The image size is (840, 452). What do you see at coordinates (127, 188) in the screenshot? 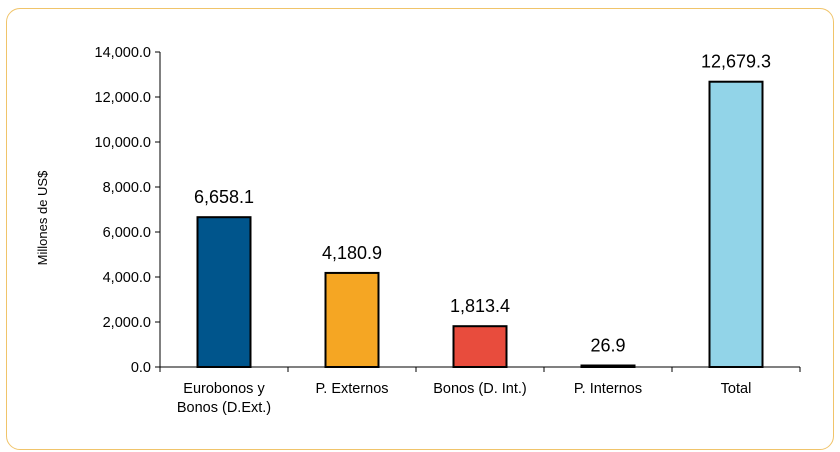
I see `y-tick-label: 8,000.0` at bounding box center [127, 188].